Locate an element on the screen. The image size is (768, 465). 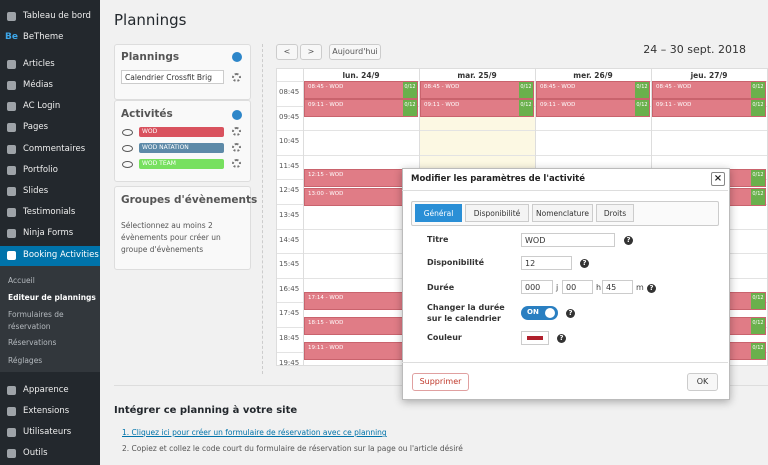
menu-item: Extensions is located at coordinates (46, 411).